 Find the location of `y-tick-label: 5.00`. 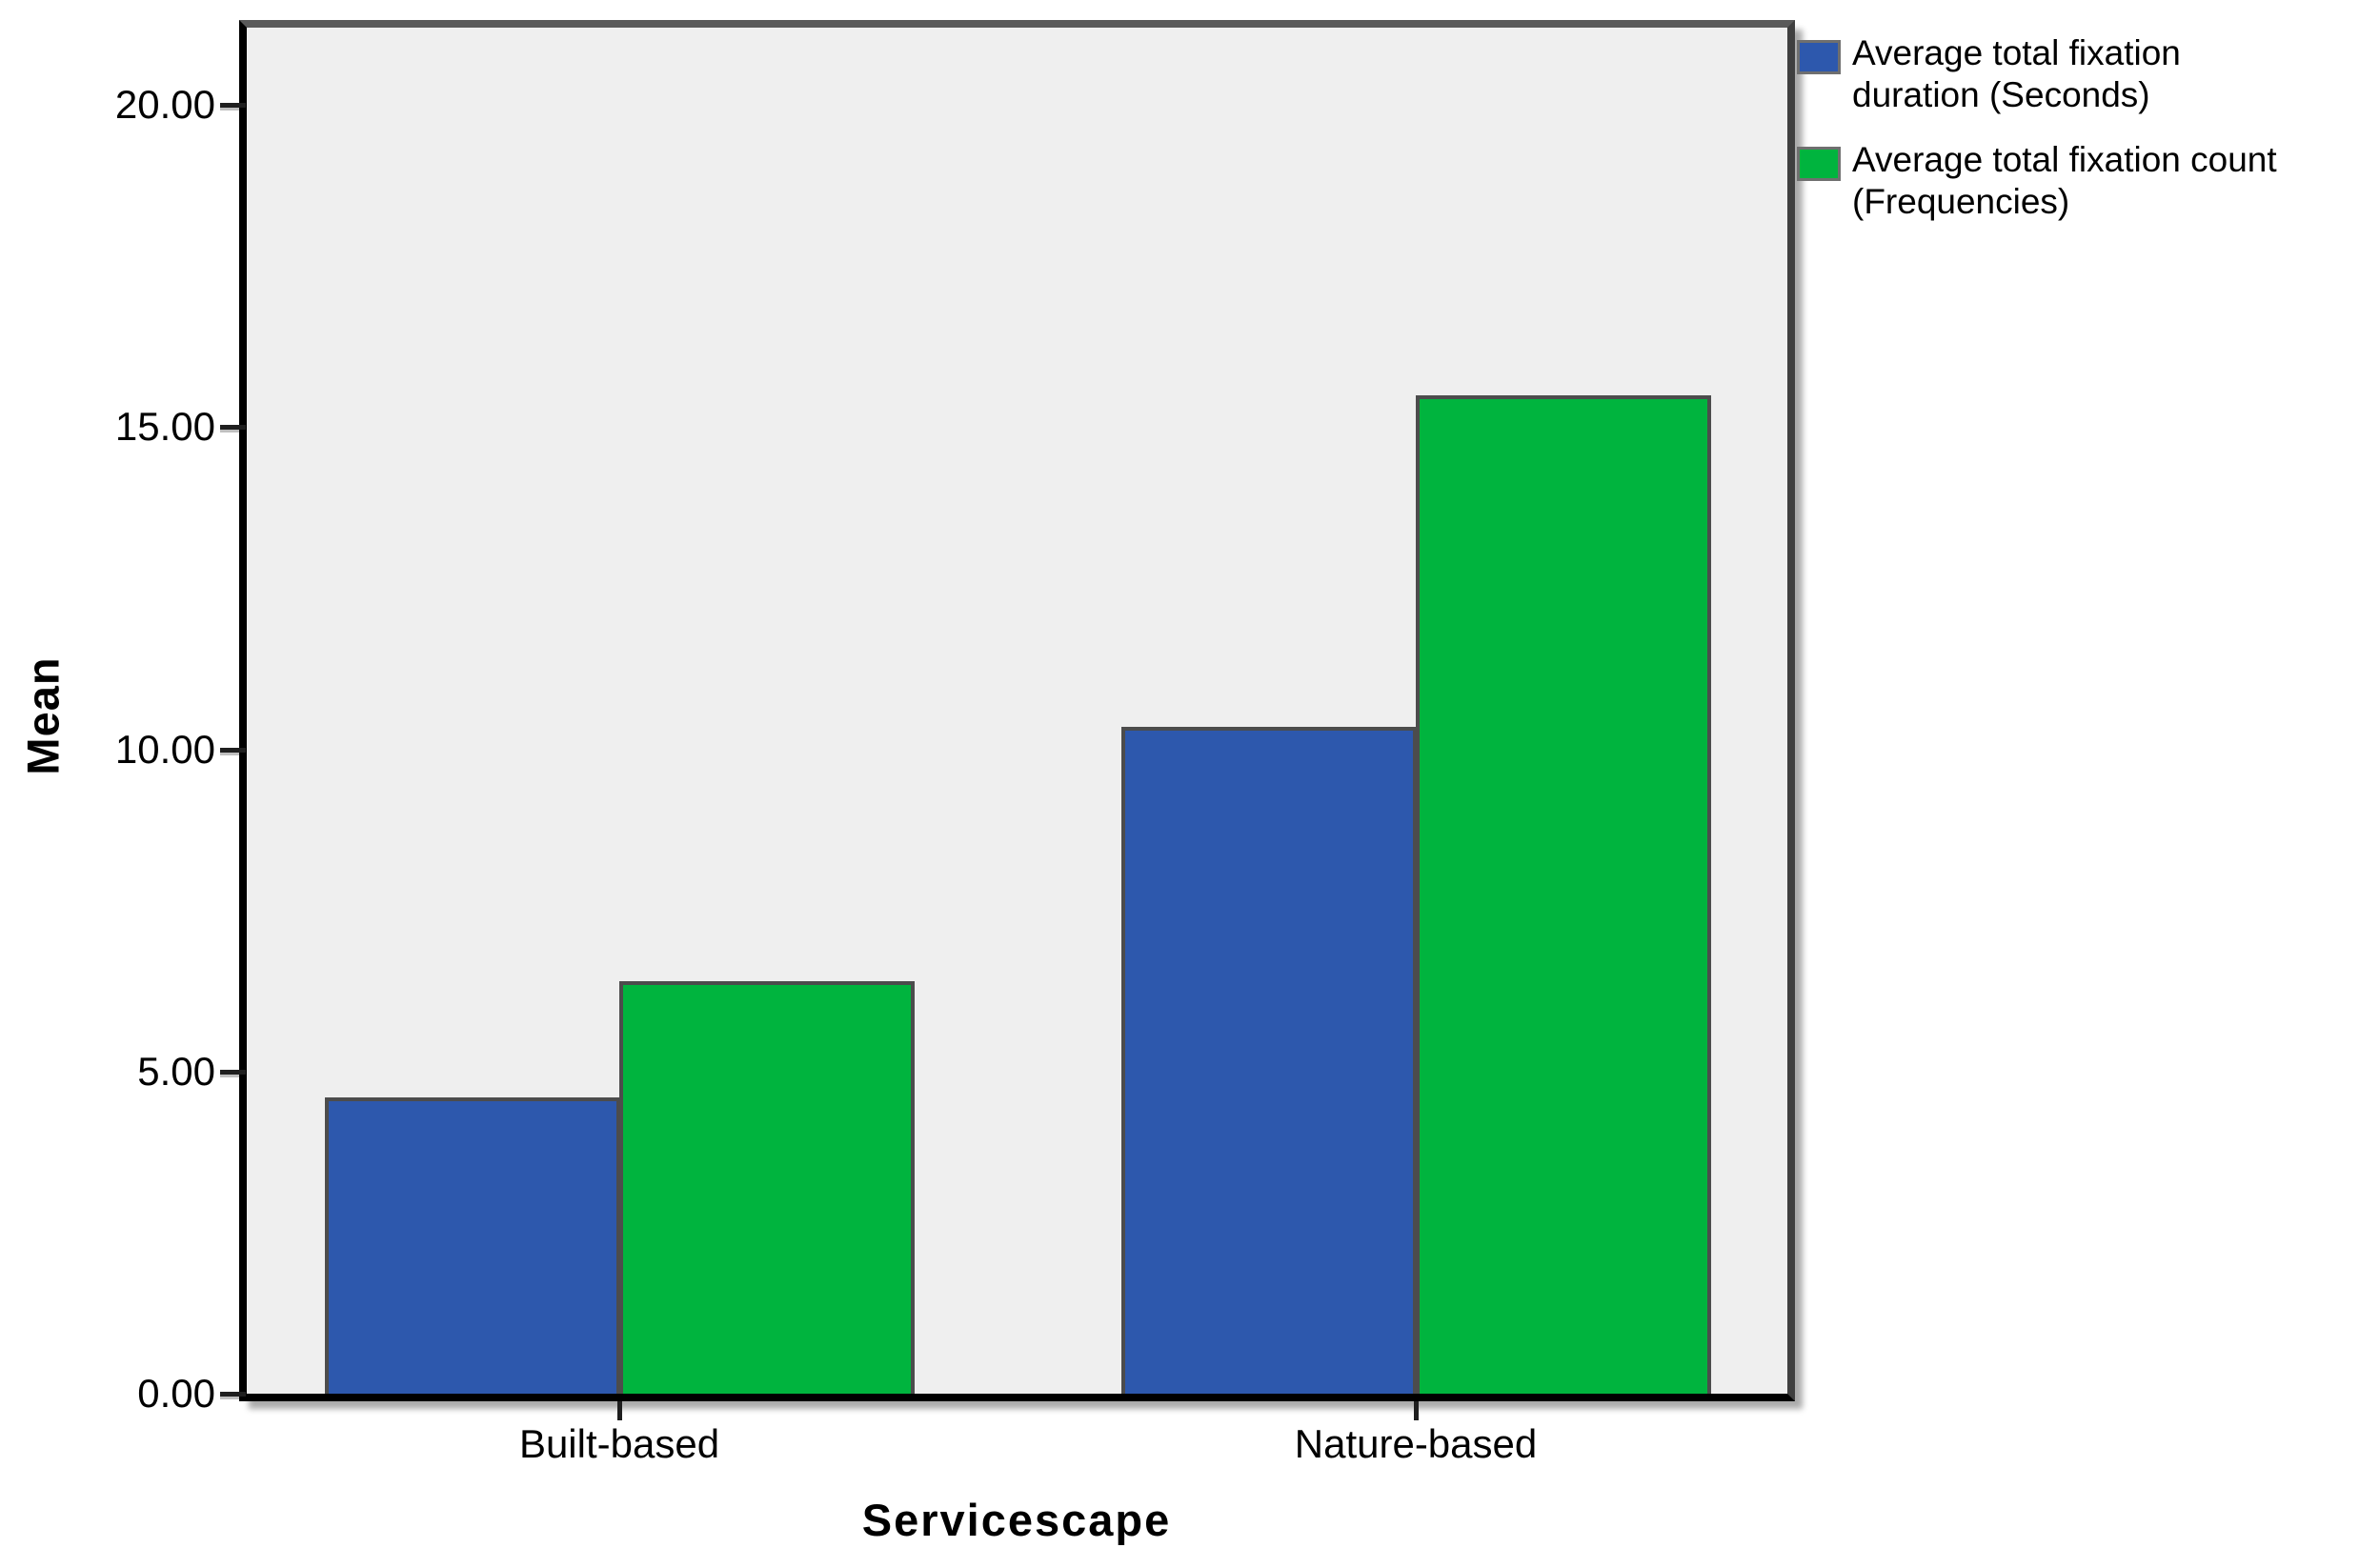

y-tick-label: 5.00 is located at coordinates (176, 1071).